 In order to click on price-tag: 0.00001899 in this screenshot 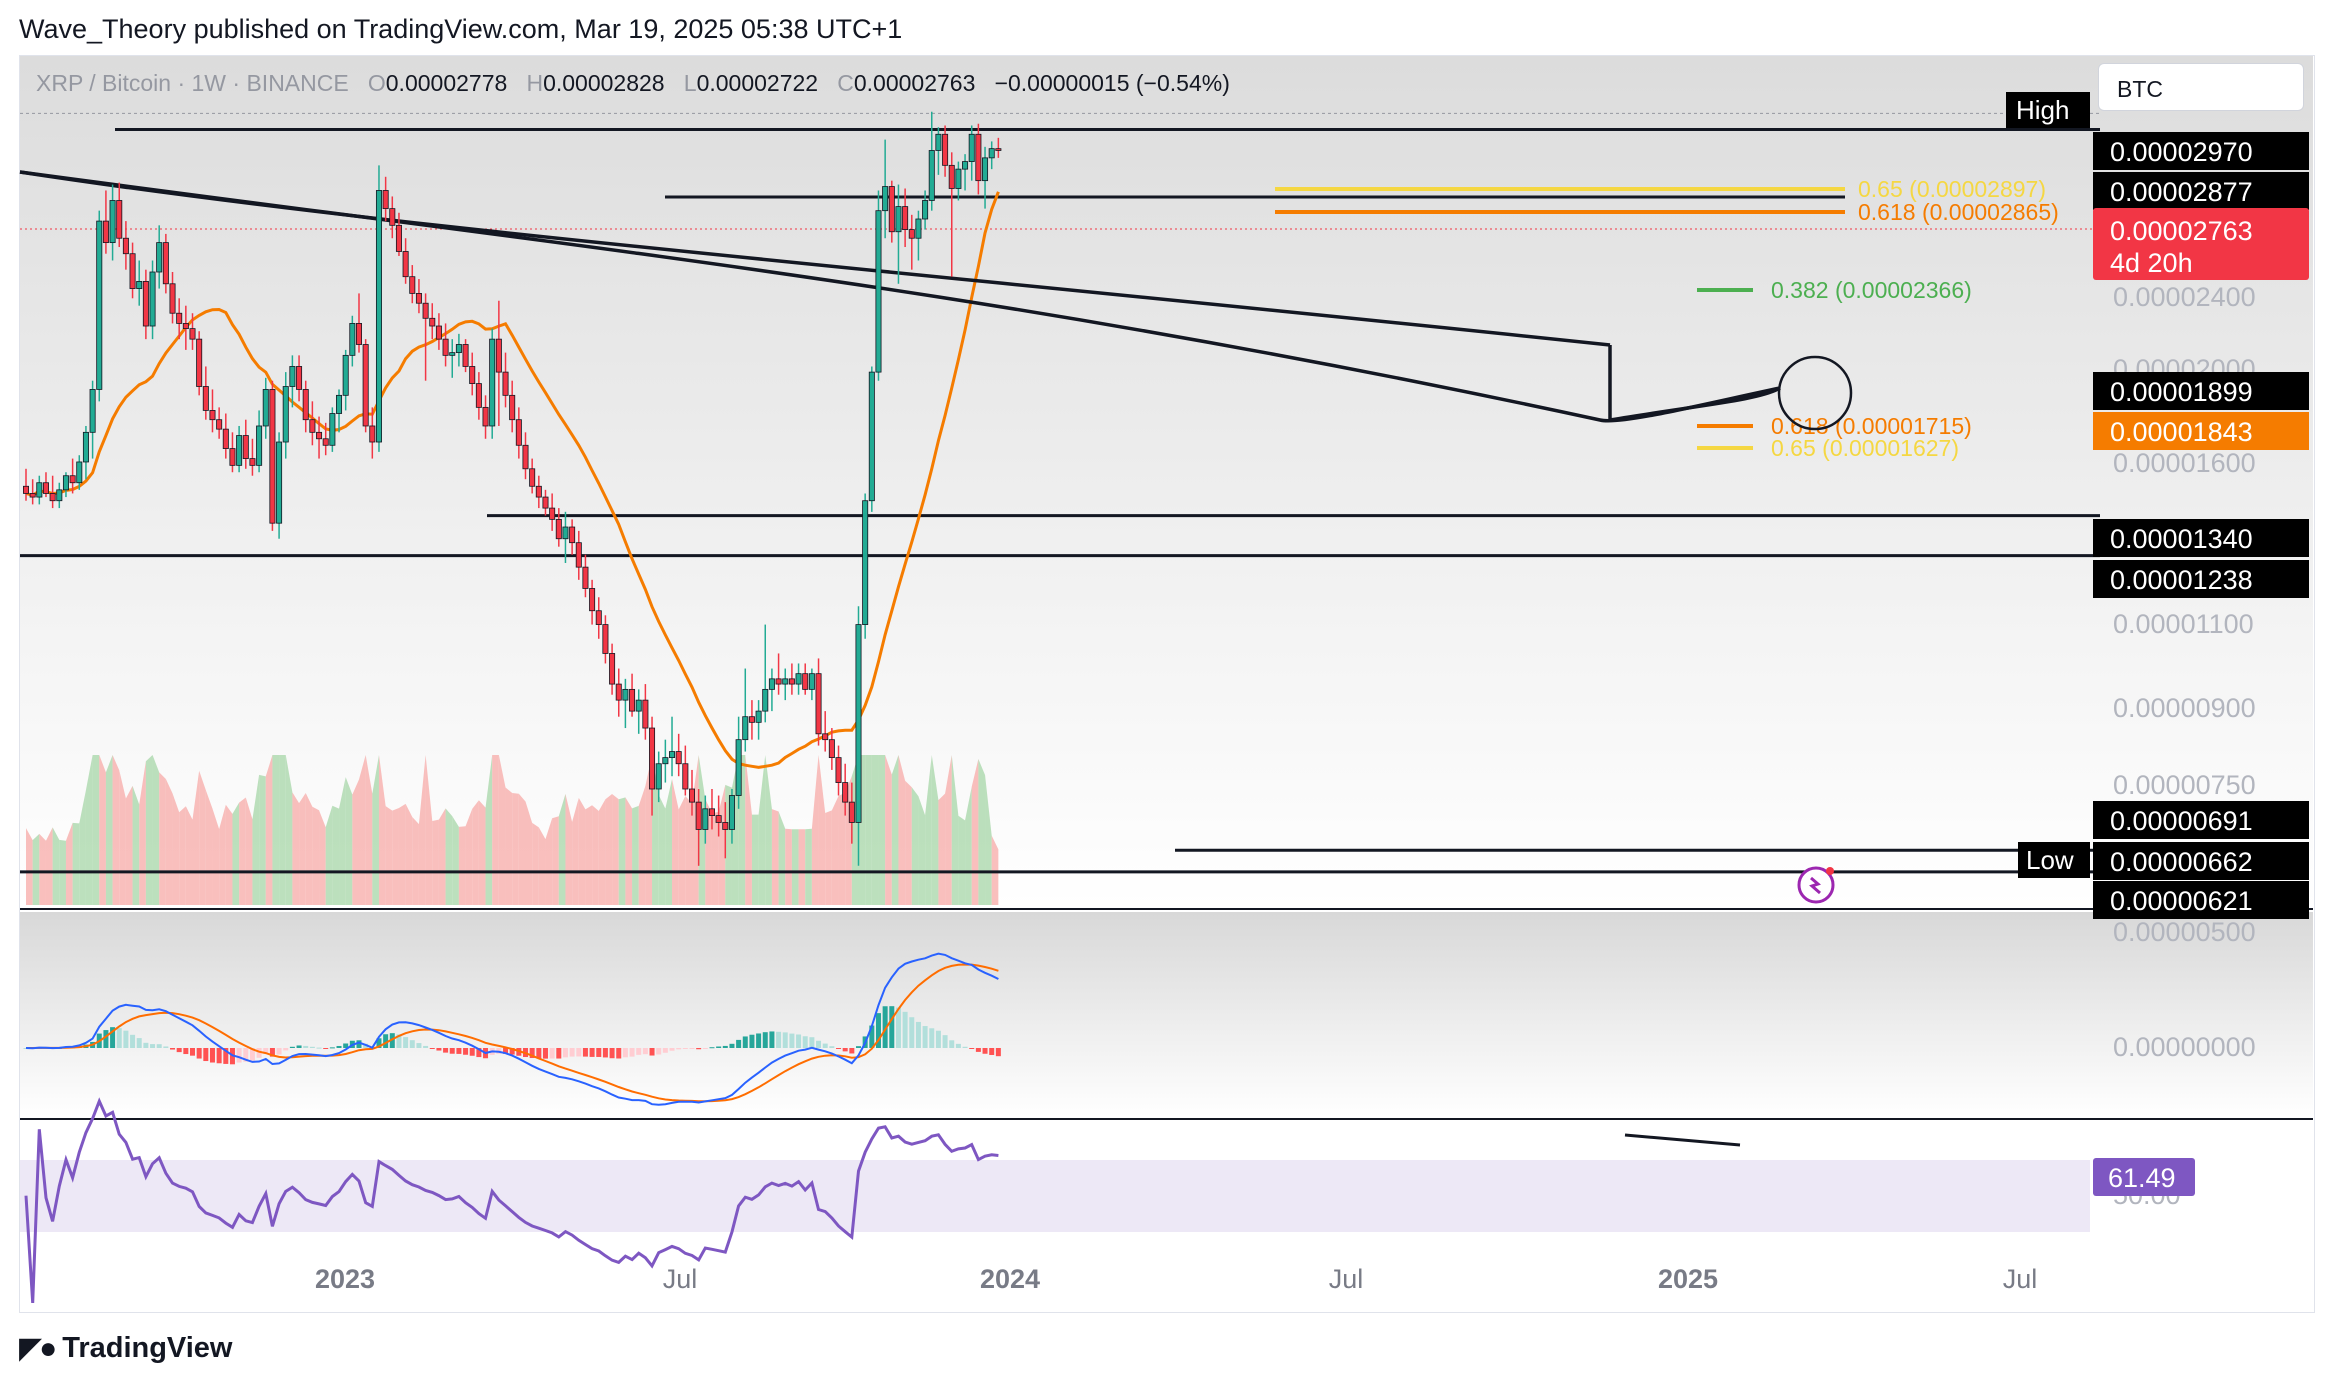, I will do `click(2201, 391)`.